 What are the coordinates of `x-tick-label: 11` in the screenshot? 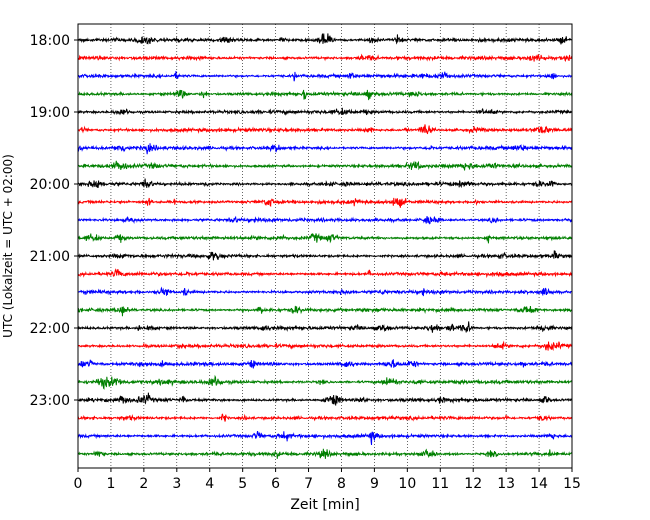 It's located at (440, 484).